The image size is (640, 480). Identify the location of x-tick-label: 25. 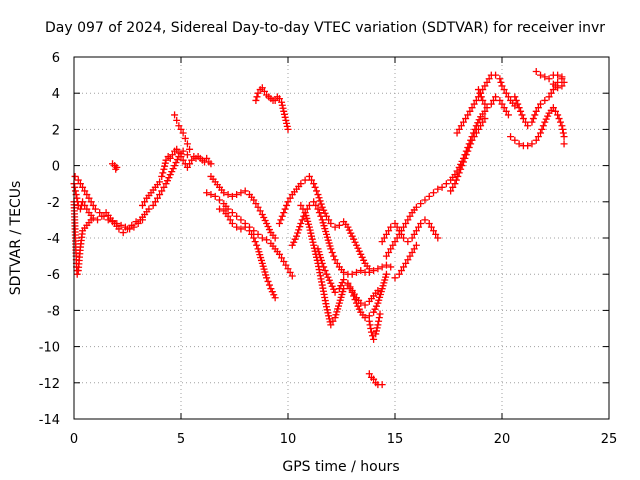
(609, 439).